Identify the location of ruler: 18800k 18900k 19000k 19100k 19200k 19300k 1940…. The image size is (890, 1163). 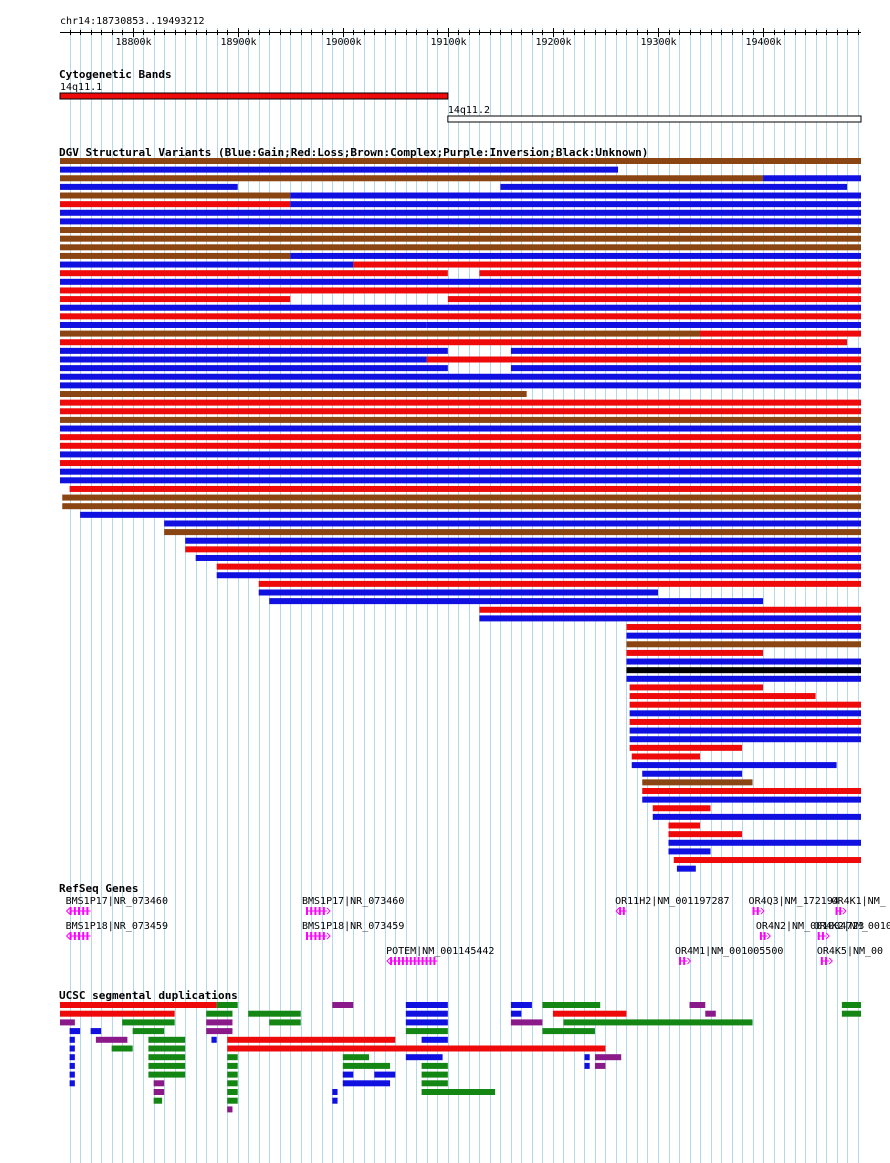
(460, 38).